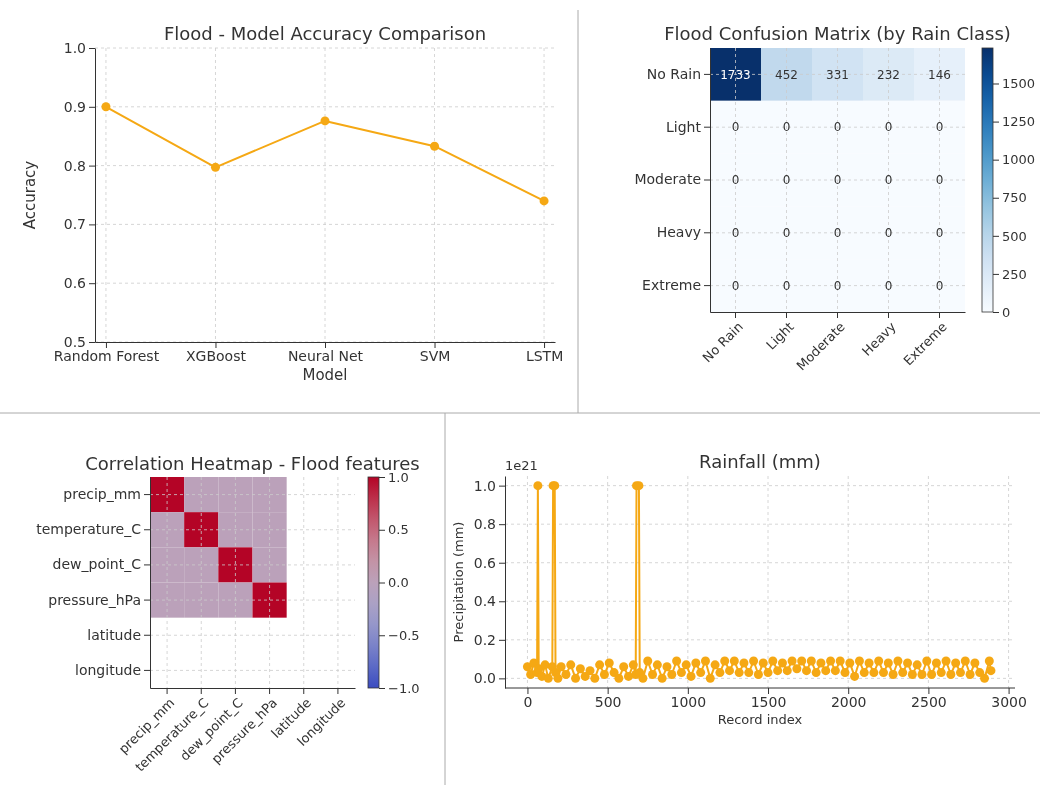 The width and height of the screenshot is (1040, 785). Describe the element at coordinates (484, 678) in the screenshot. I see `y-tick-label: 0.0` at that location.